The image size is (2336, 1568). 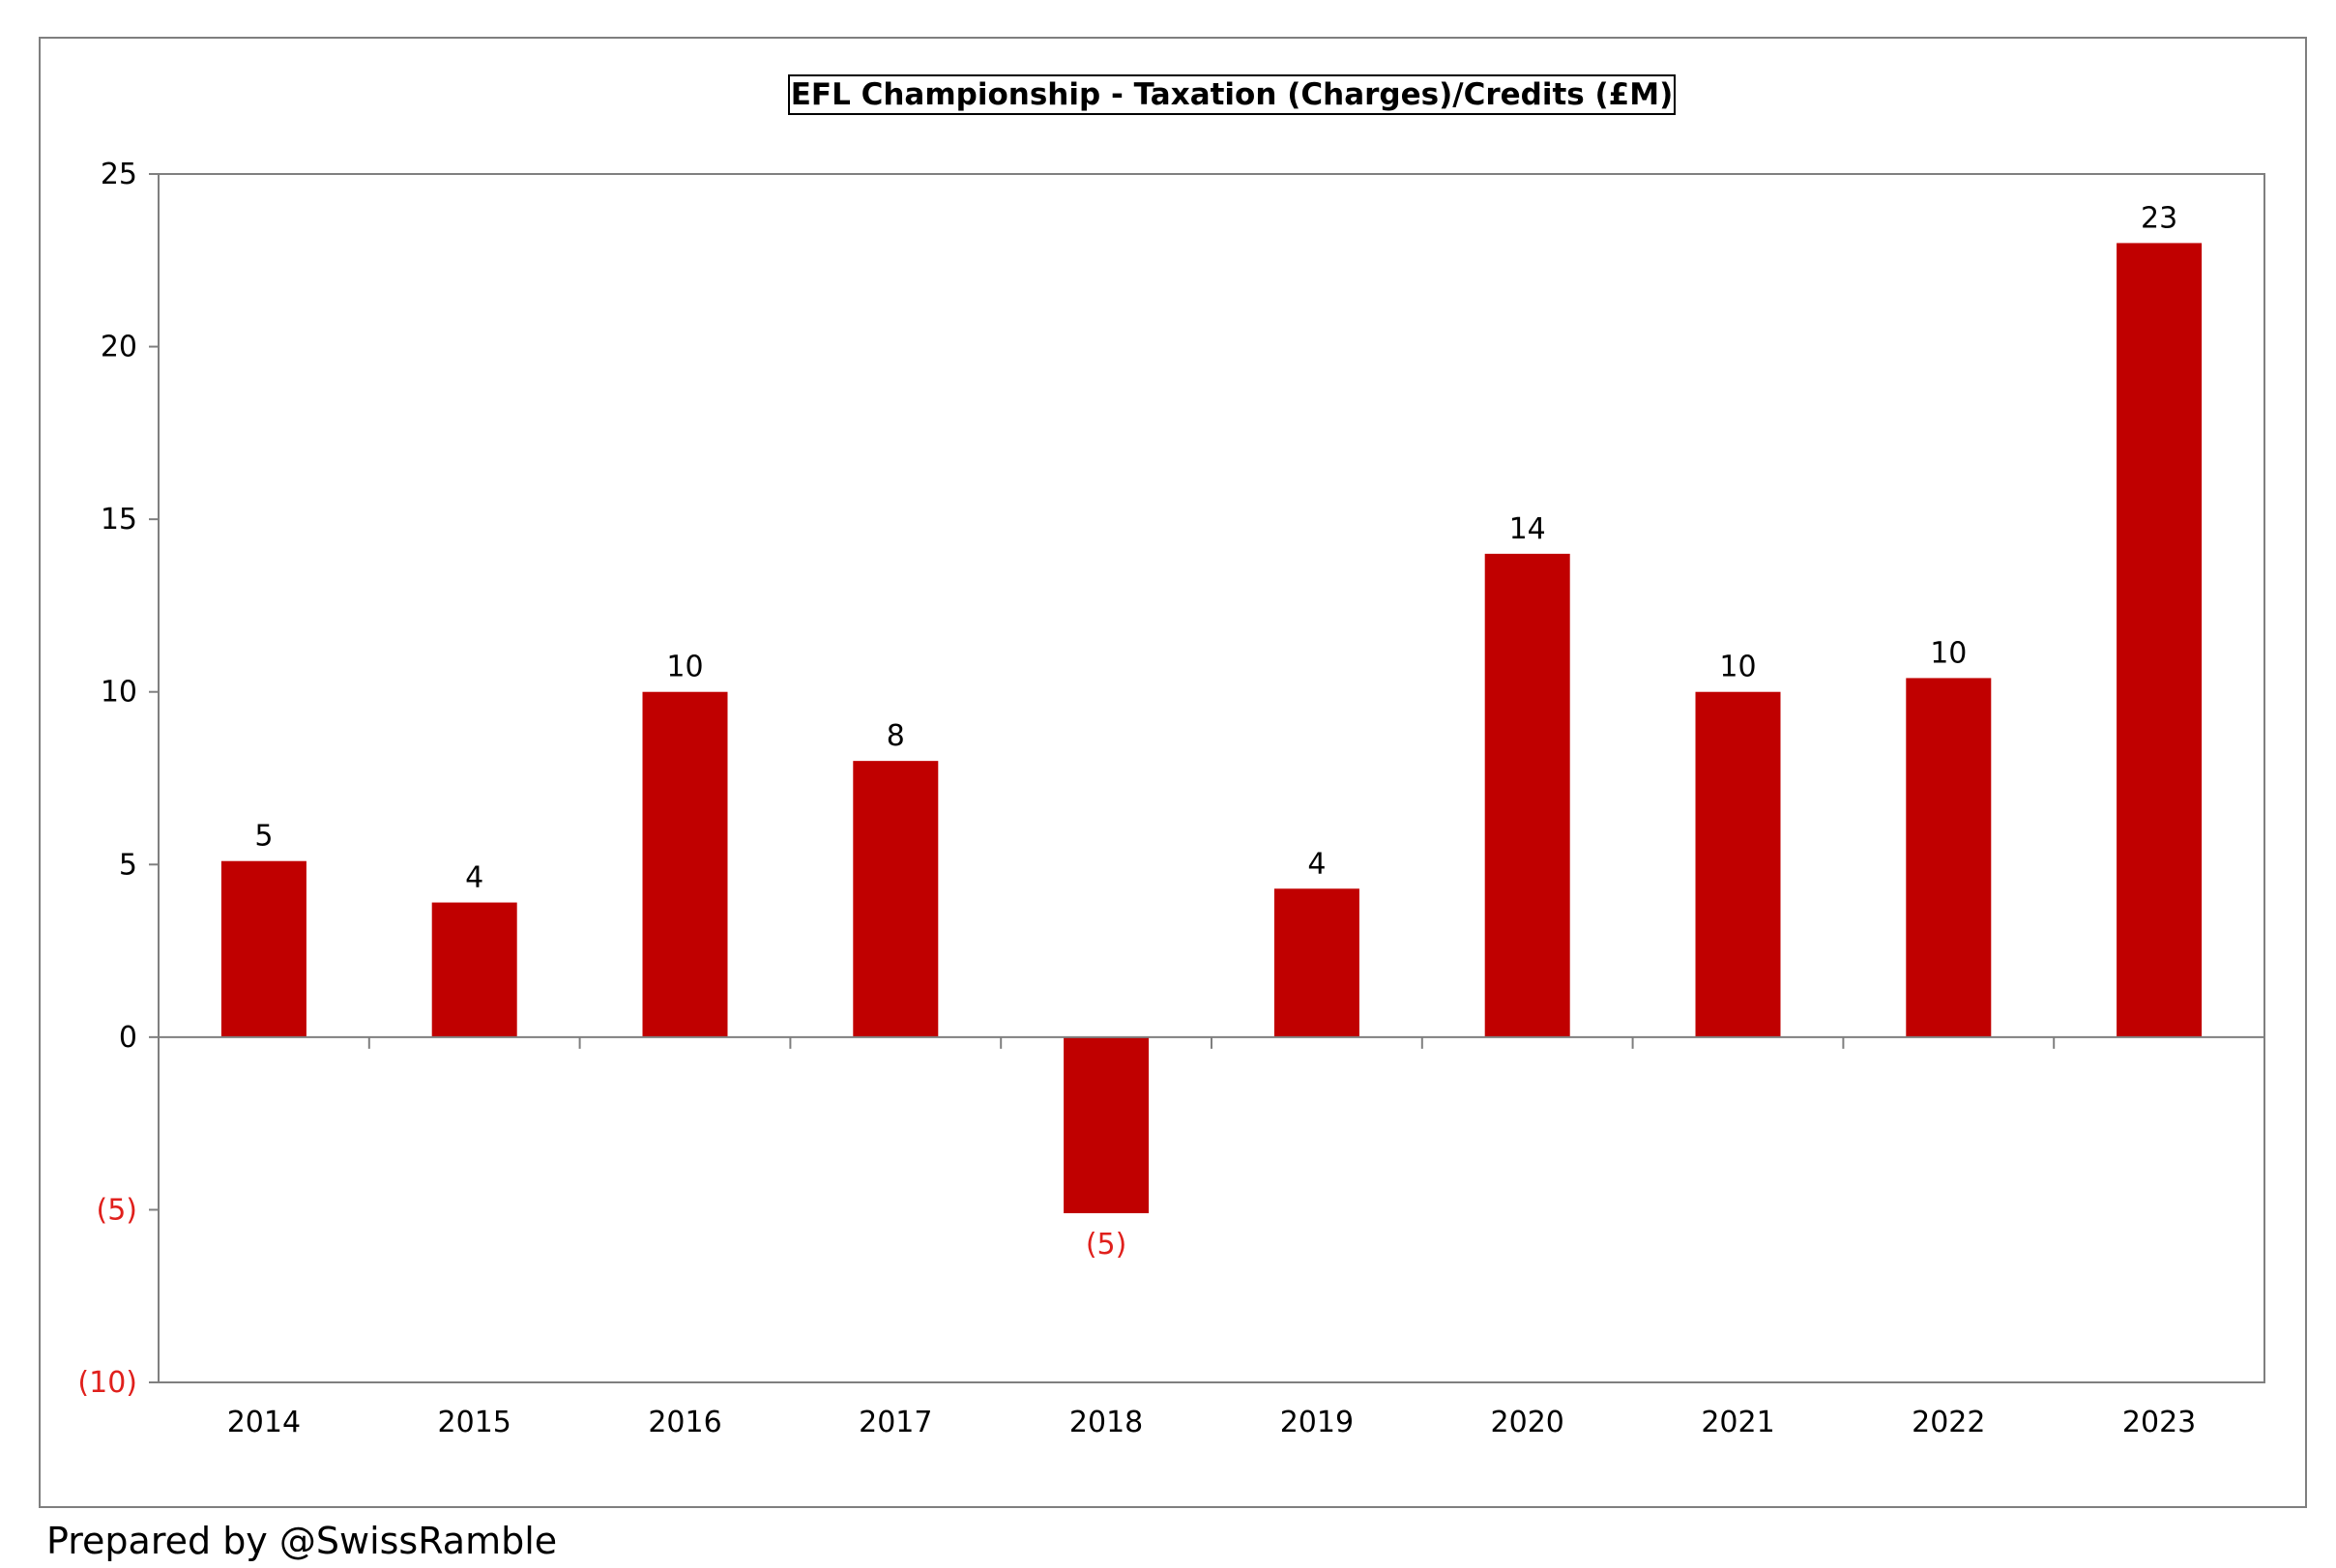 I want to click on bar-2022, so click(x=1949, y=857).